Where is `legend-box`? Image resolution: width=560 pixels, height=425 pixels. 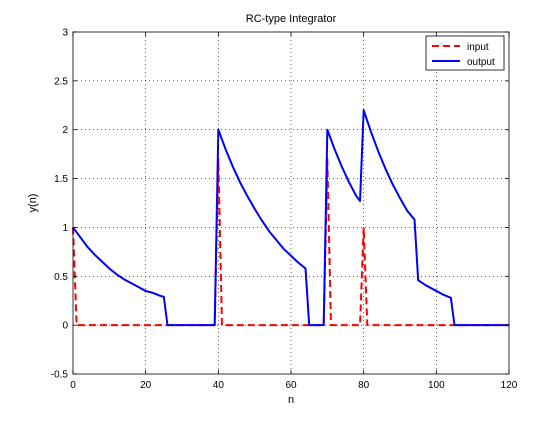
legend-box is located at coordinates (465, 53).